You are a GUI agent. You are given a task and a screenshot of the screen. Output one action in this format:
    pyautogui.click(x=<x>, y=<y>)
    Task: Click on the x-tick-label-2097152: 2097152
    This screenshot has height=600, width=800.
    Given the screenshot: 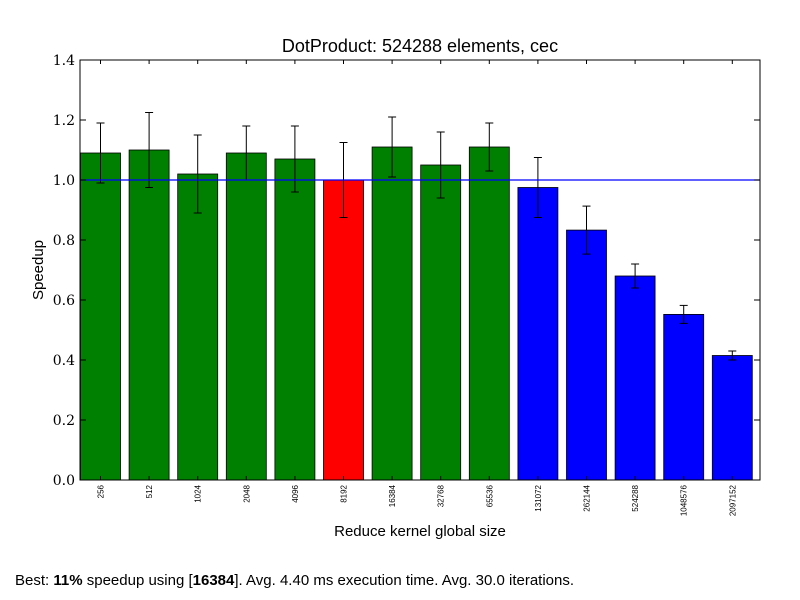 What is the action you would take?
    pyautogui.click(x=732, y=500)
    